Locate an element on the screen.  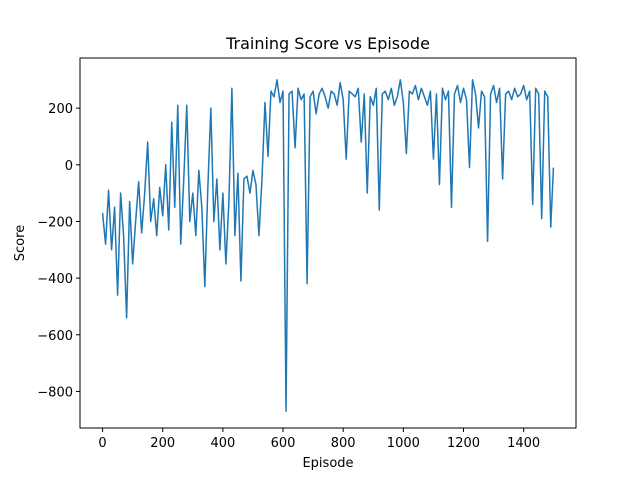
y-tick-label: −600 is located at coordinates (55, 336).